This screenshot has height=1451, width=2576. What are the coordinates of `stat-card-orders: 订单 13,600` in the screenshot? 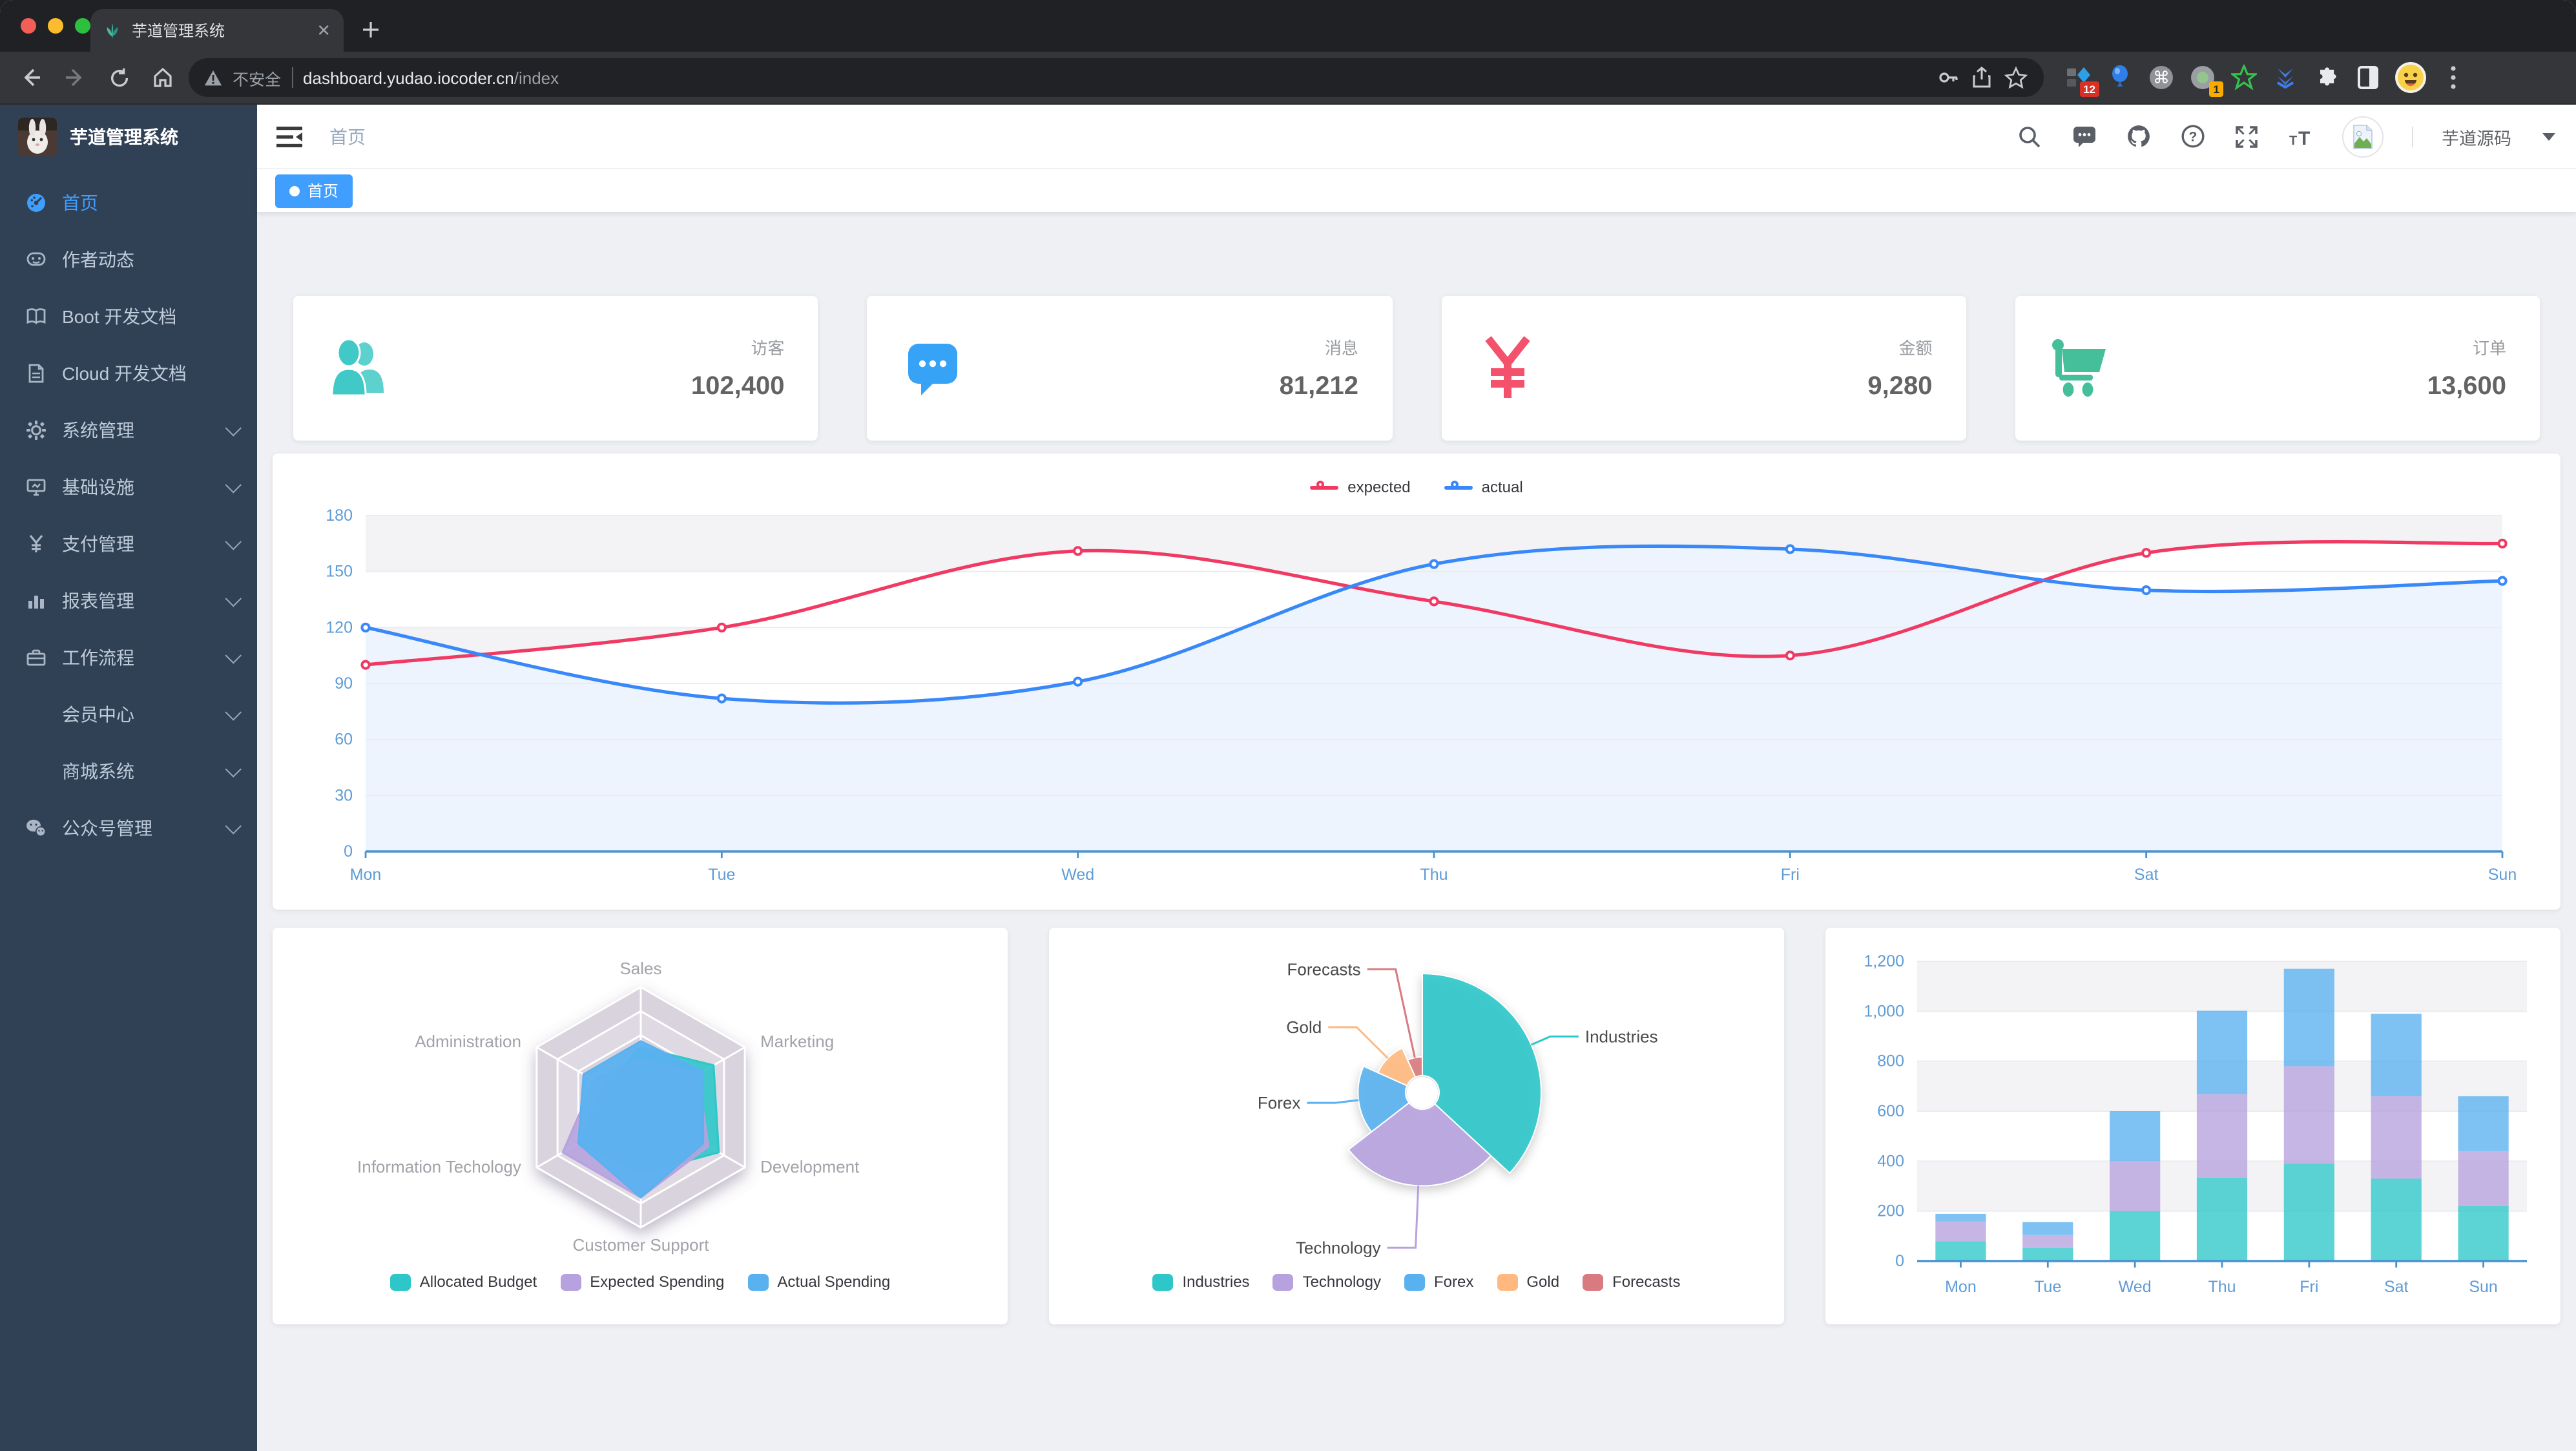 It's located at (2277, 368).